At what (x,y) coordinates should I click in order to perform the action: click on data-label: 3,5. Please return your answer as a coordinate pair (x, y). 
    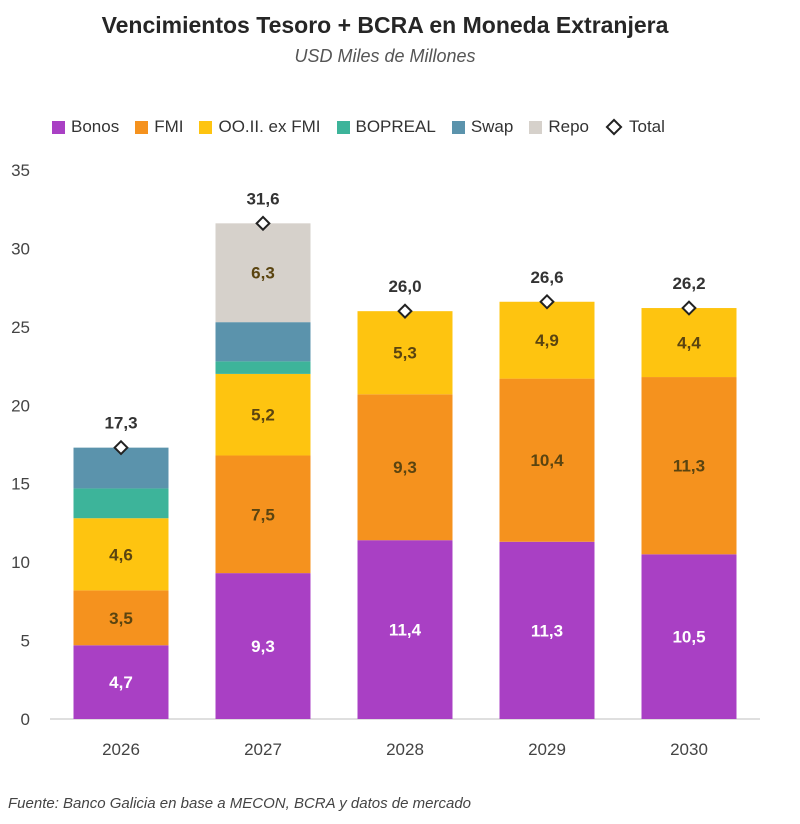
    Looking at the image, I should click on (121, 618).